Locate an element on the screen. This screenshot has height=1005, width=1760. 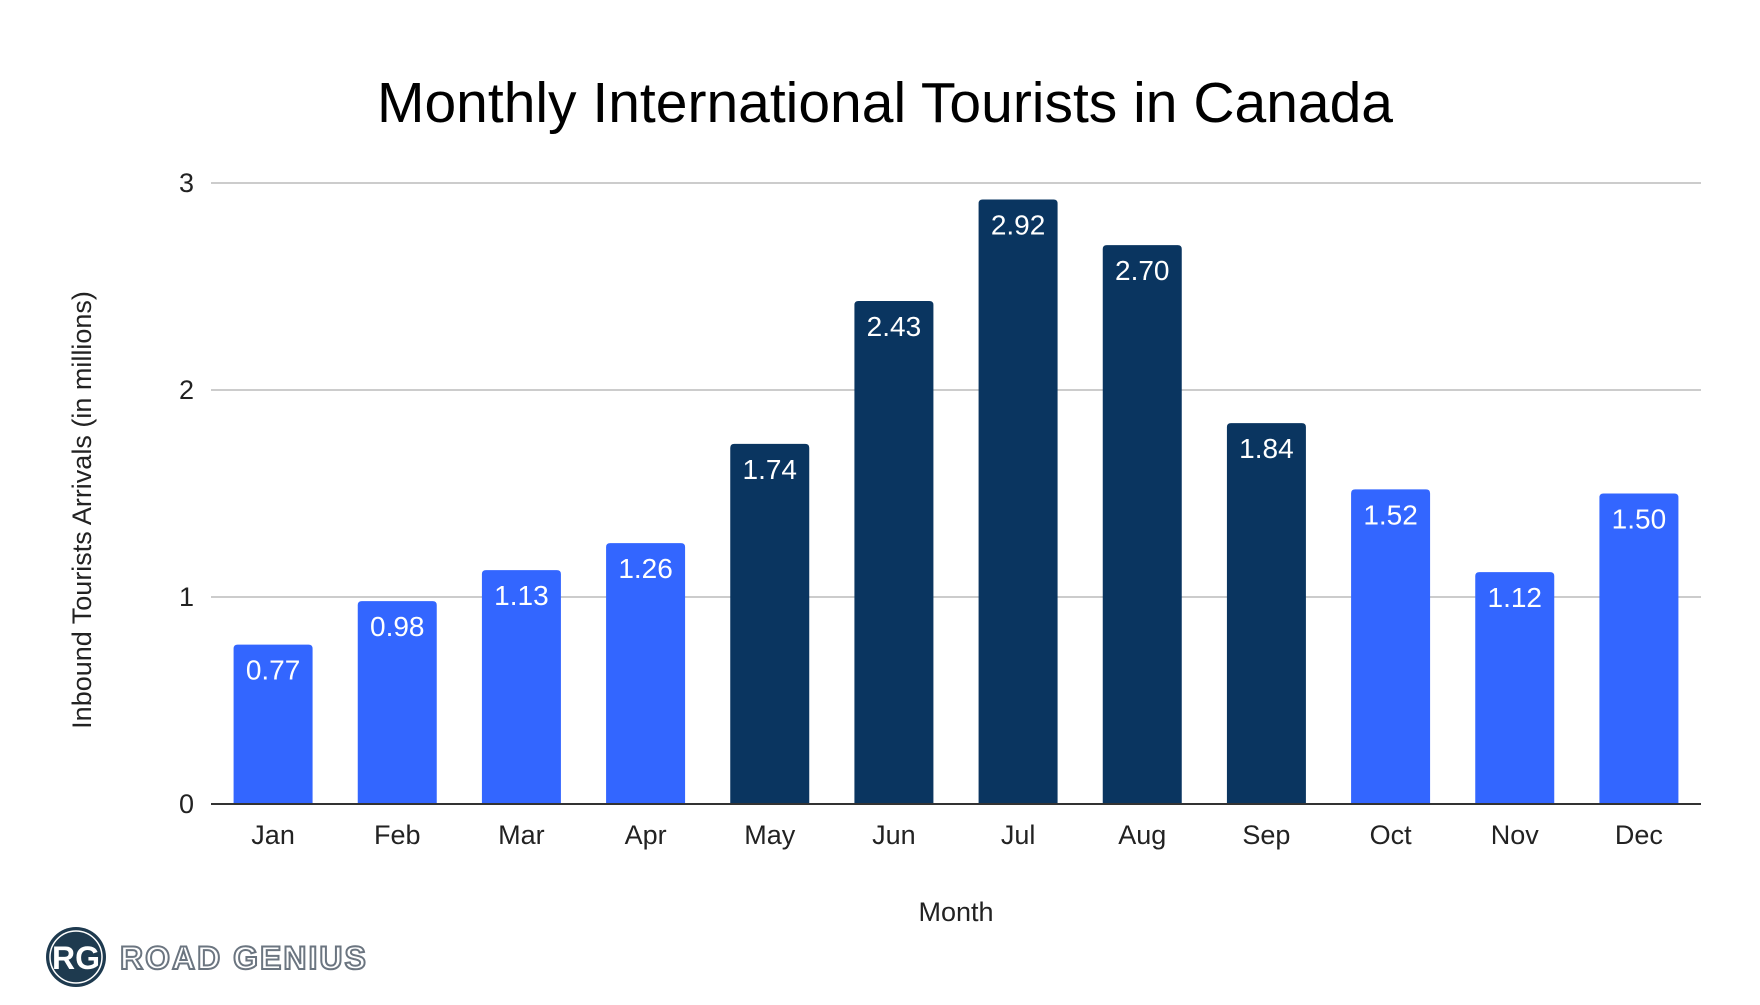
x-tick-label: Sep is located at coordinates (1266, 835).